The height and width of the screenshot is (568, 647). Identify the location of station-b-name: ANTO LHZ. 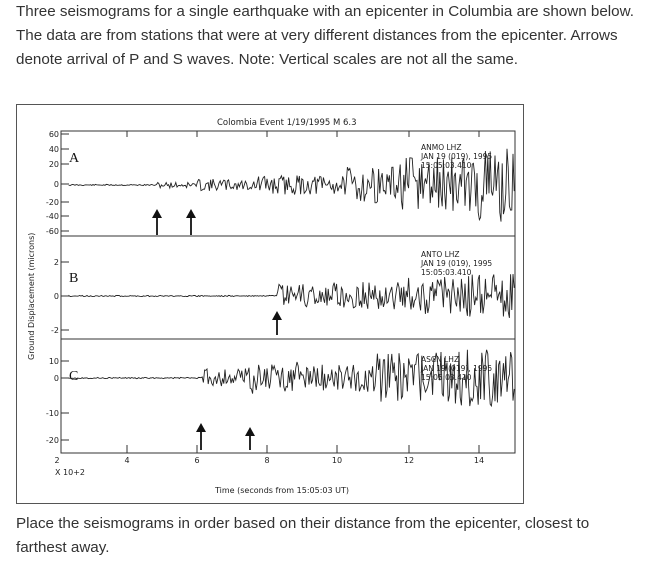
(440, 254).